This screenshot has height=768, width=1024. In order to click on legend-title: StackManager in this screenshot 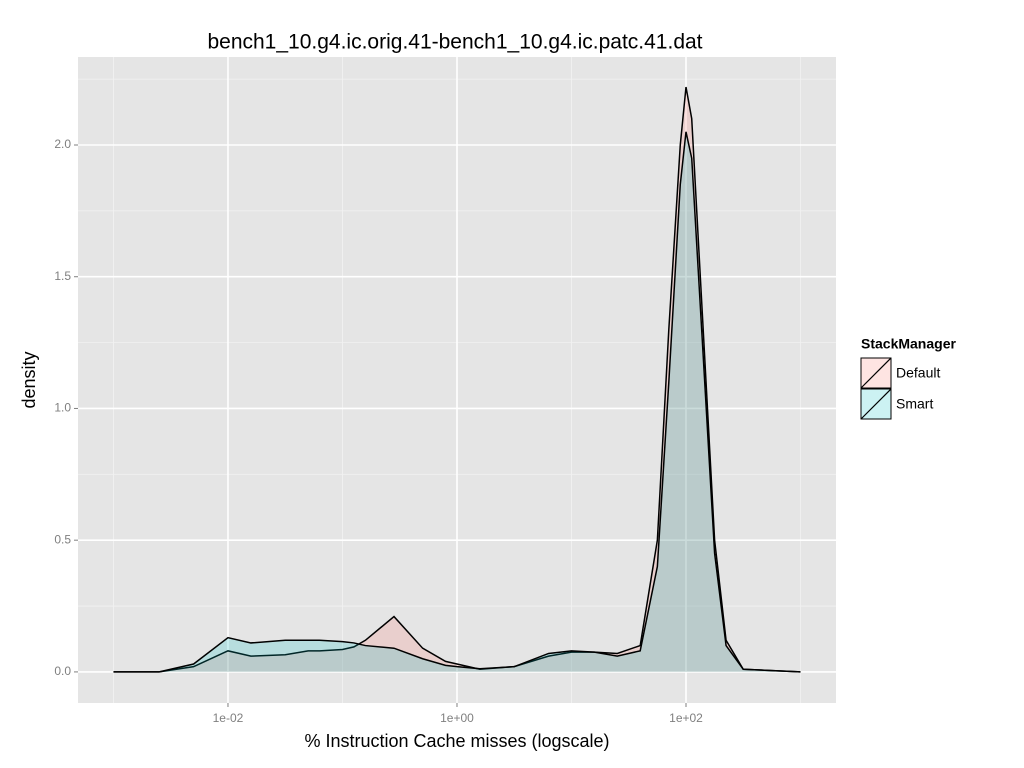, I will do `click(908, 344)`.